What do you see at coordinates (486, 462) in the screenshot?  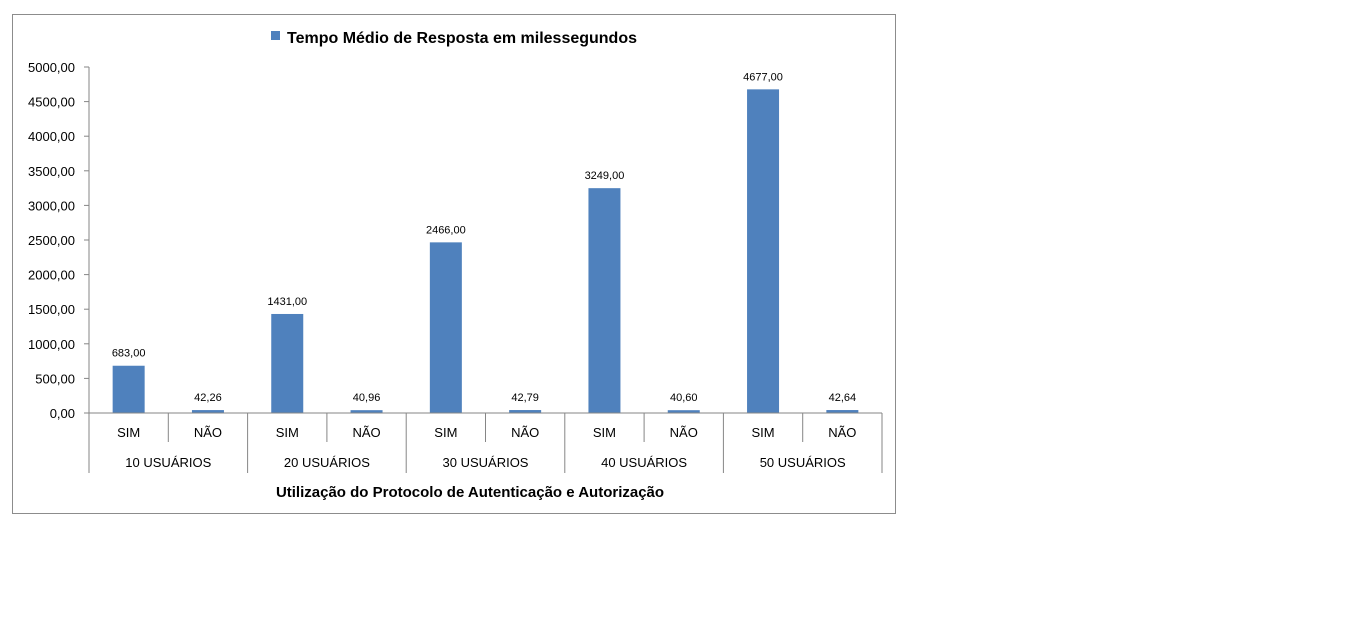 I see `x-group-label: 30 USUÁRIOS` at bounding box center [486, 462].